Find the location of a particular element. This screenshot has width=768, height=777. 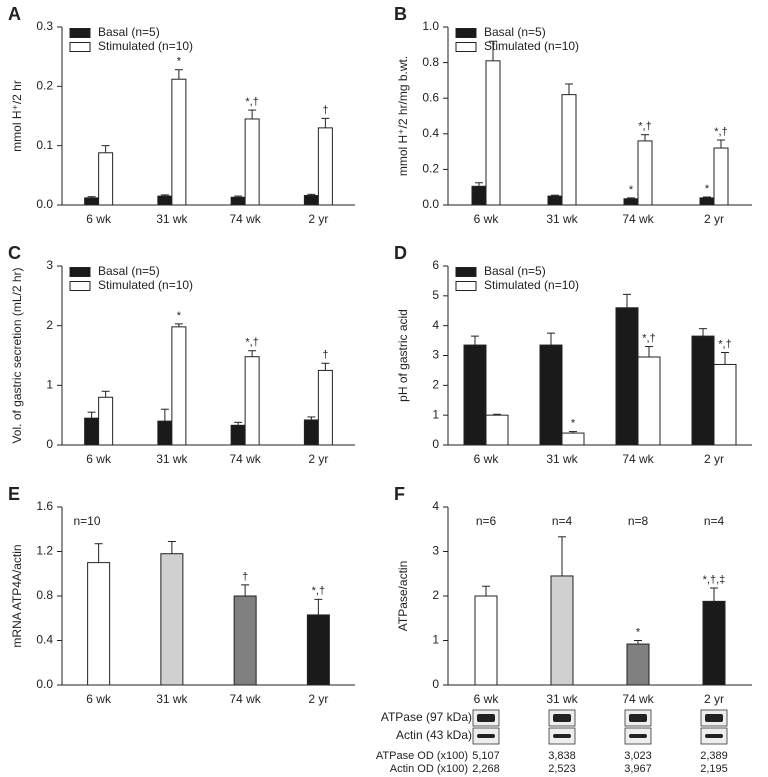

od-value: 5,107 is located at coordinates (486, 756).